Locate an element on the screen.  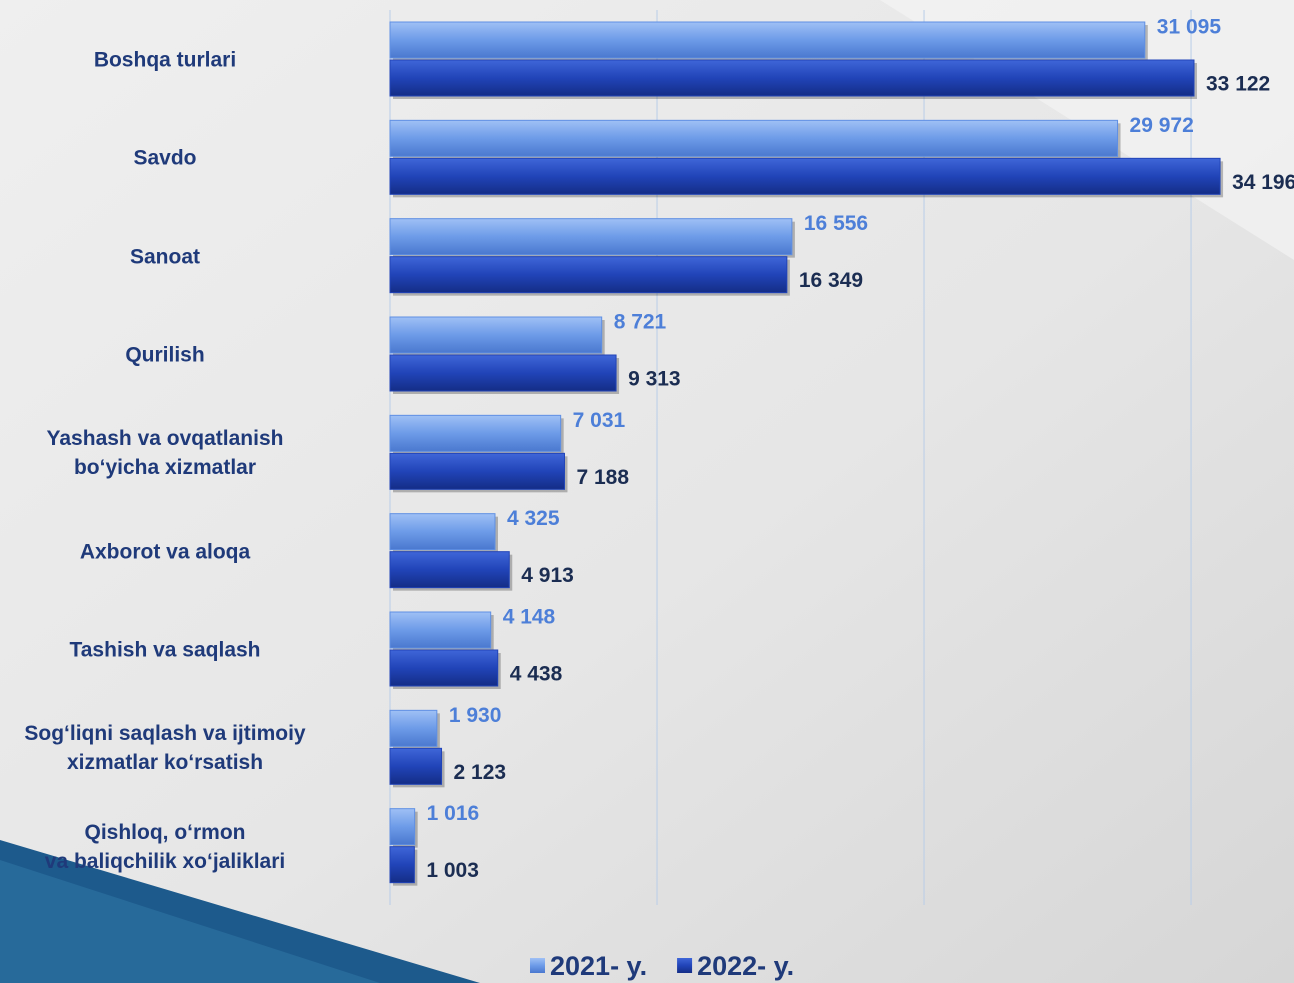
legend-label: 2022- y. is located at coordinates (745, 966).